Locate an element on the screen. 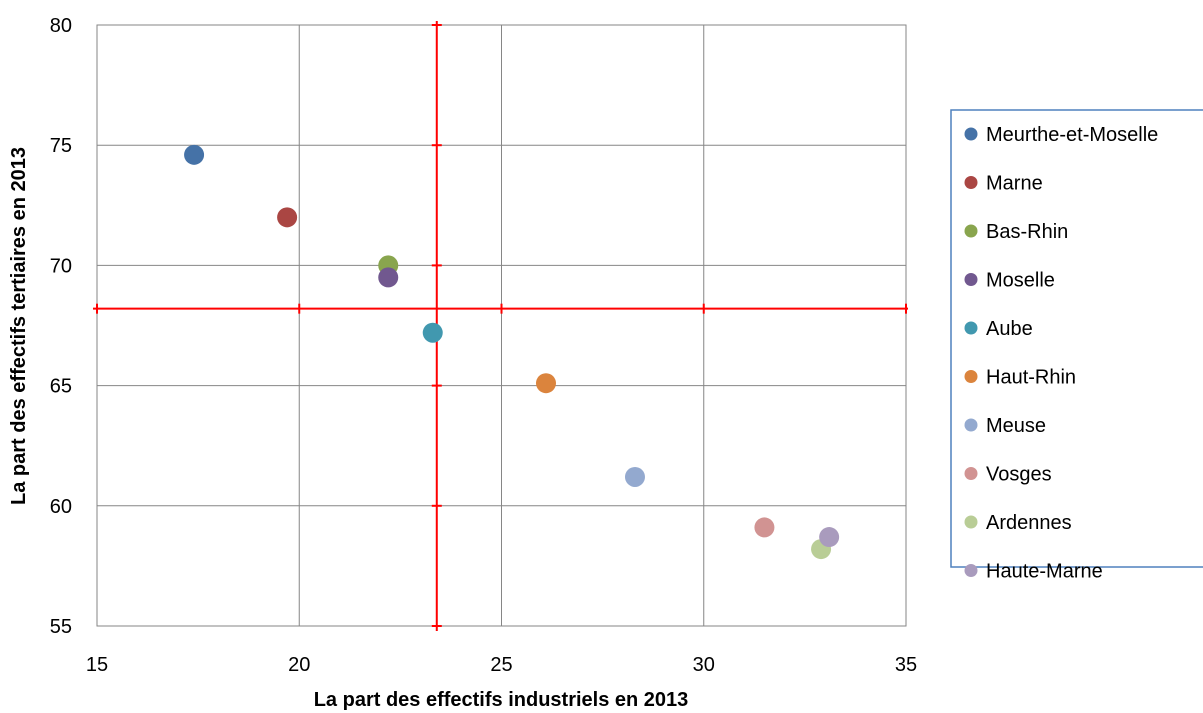 The height and width of the screenshot is (713, 1203). y-tick-label: 75 is located at coordinates (61, 146).